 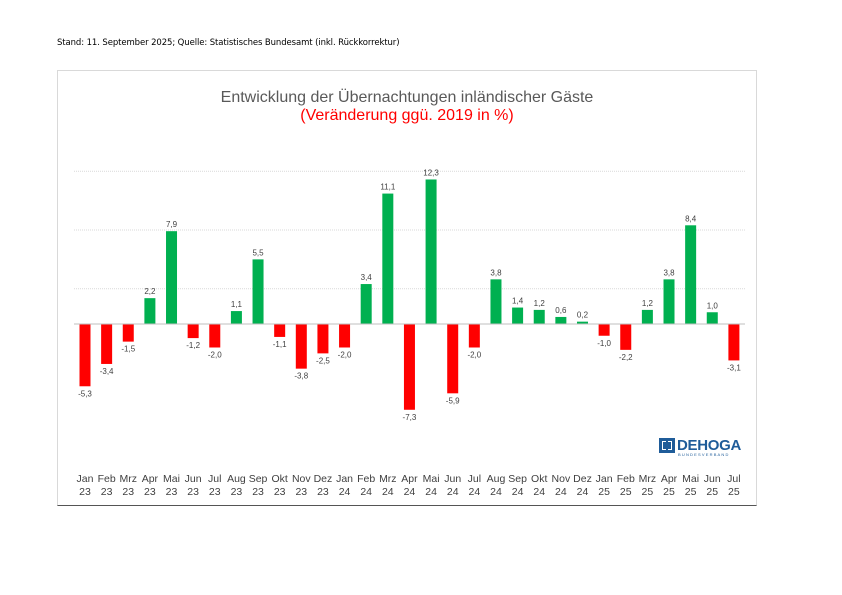 What do you see at coordinates (713, 305) in the screenshot?
I see `data-label: 1,0` at bounding box center [713, 305].